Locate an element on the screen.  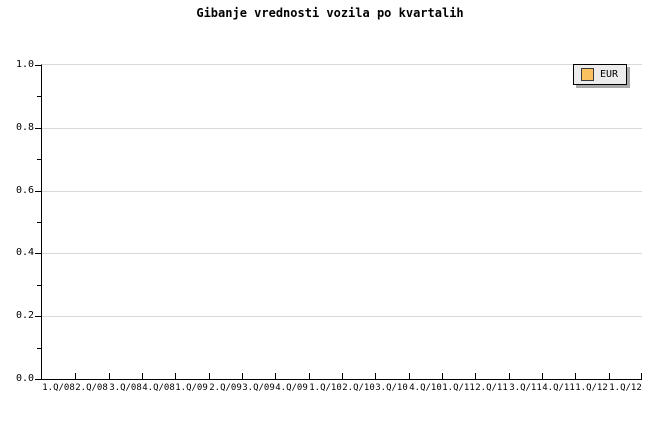
y-axis-tick-label: 0.6 is located at coordinates (24, 190).